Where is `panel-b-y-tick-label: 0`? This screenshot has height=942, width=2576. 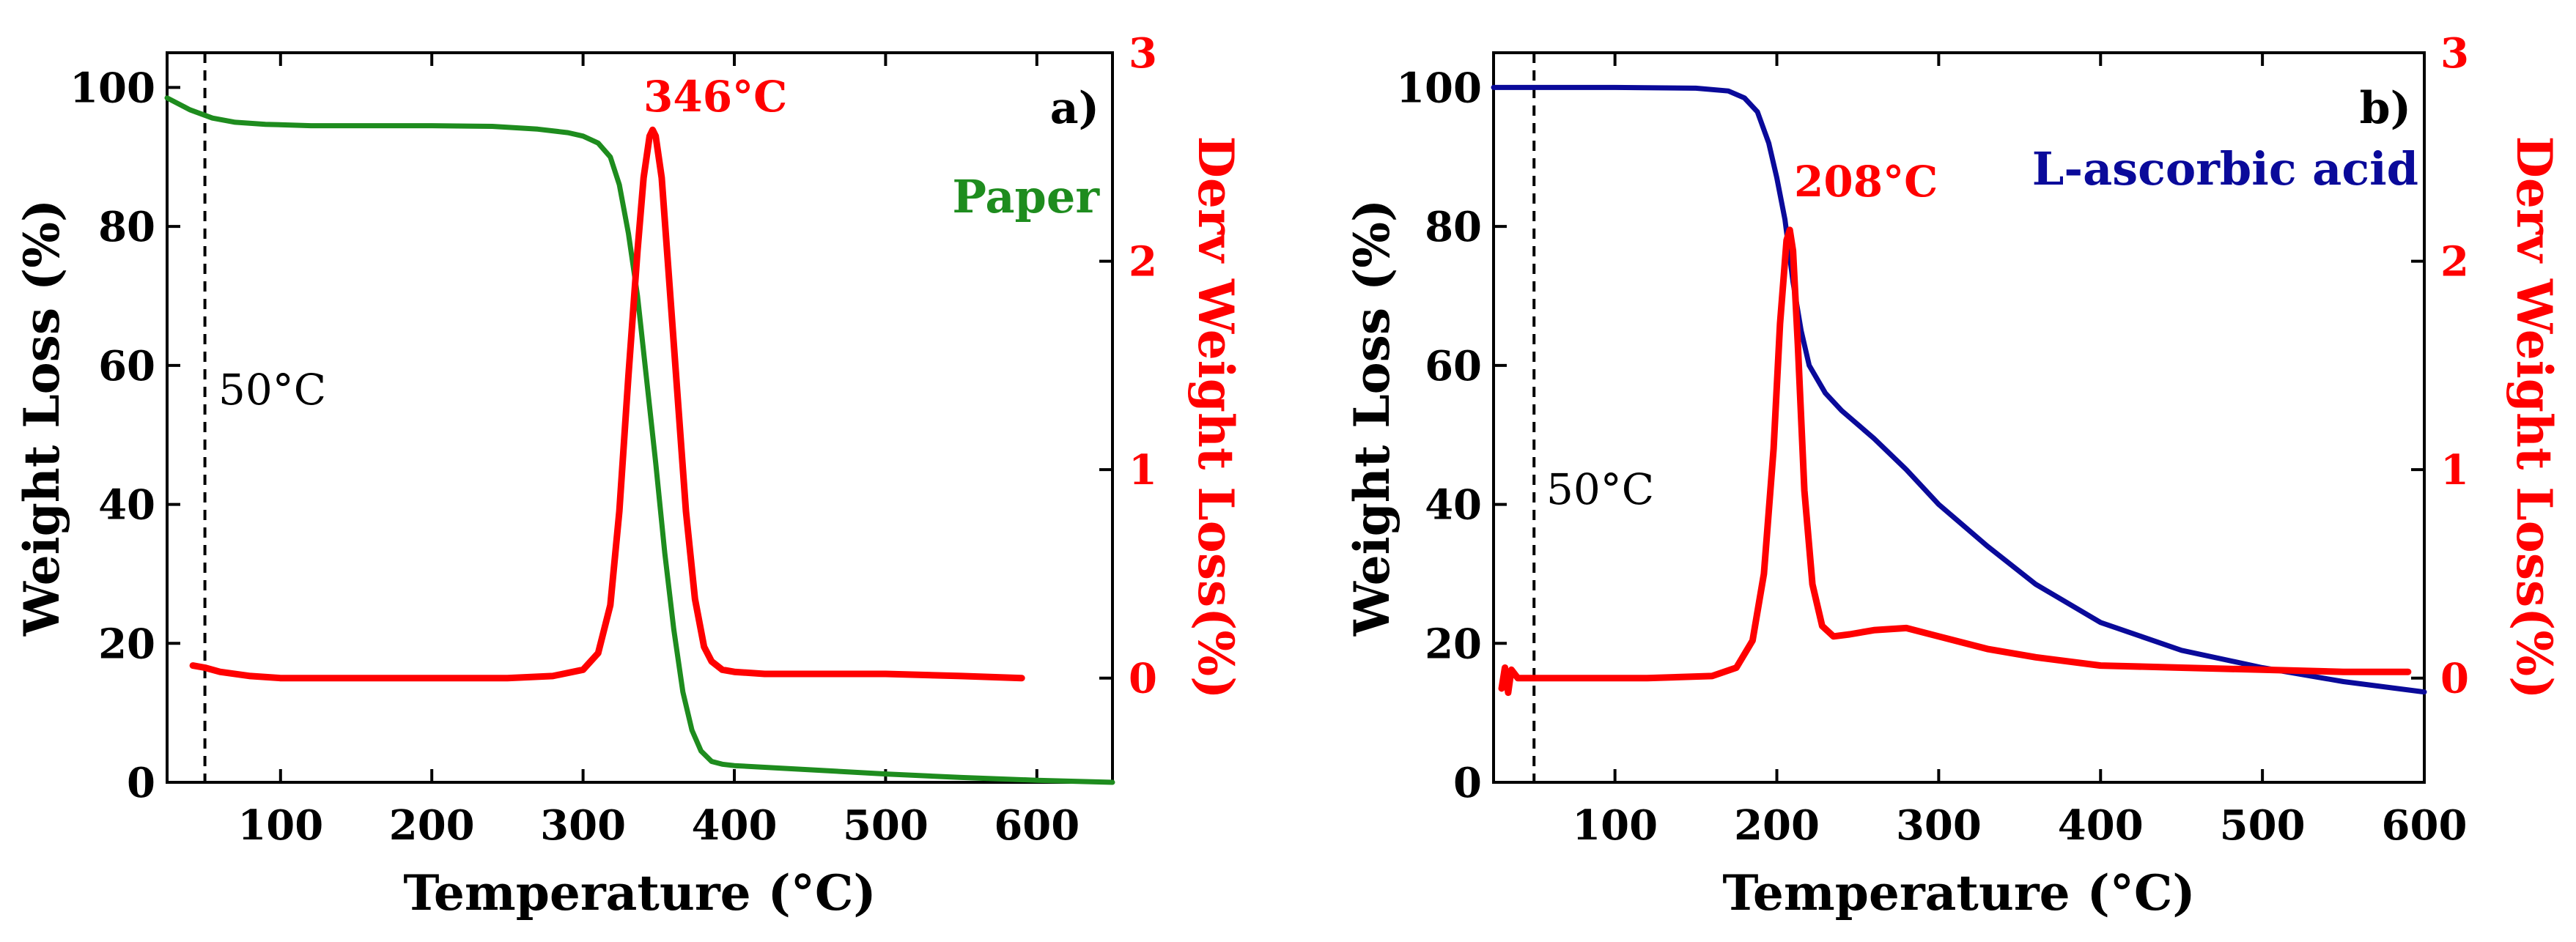 panel-b-y-tick-label: 0 is located at coordinates (1467, 783).